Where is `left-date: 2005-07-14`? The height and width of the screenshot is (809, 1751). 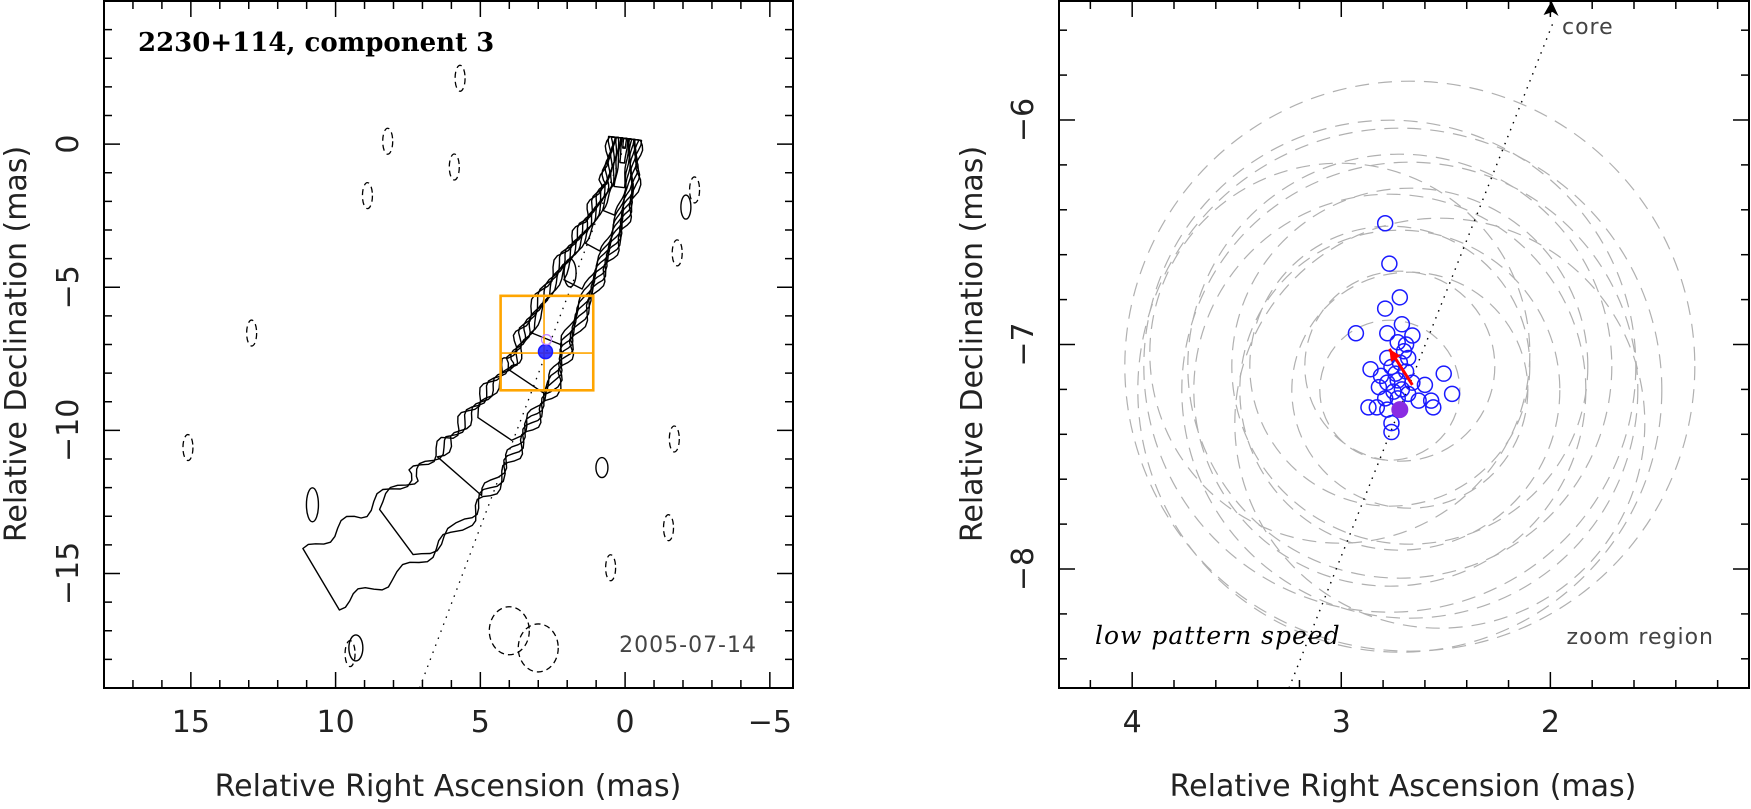 left-date: 2005-07-14 is located at coordinates (688, 645).